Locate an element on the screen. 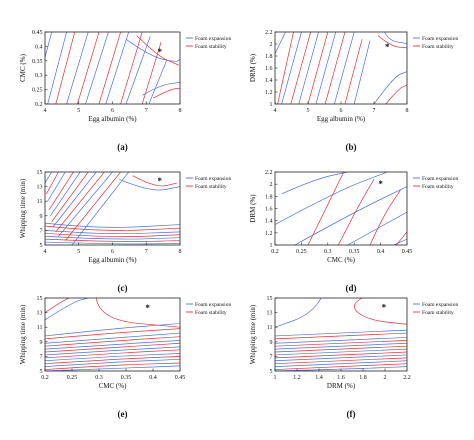 The width and height of the screenshot is (474, 440). x-tick-label: 7 is located at coordinates (374, 111).